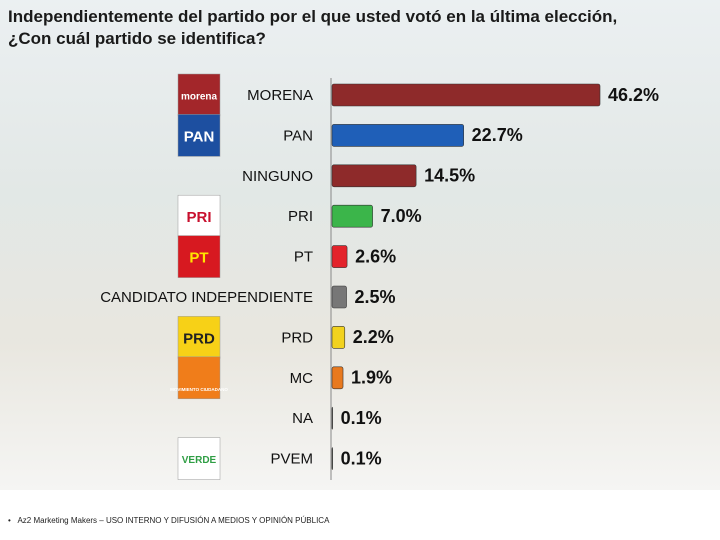 This screenshot has width=720, height=540. What do you see at coordinates (198, 217) in the screenshot?
I see `party-logo-text: PRI` at bounding box center [198, 217].